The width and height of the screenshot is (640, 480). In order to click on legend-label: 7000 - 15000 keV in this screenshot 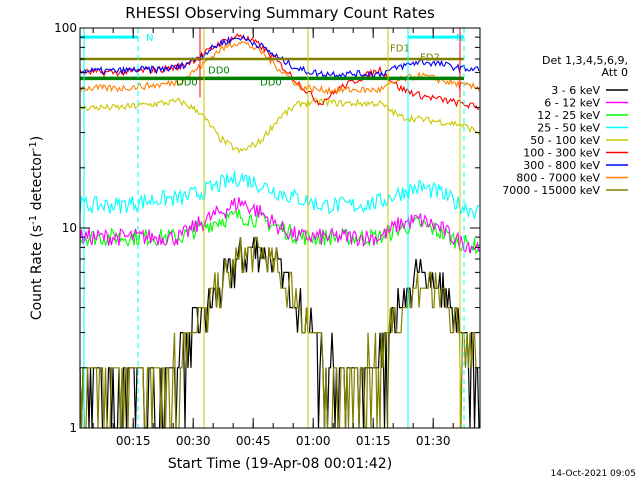, I will do `click(551, 190)`.